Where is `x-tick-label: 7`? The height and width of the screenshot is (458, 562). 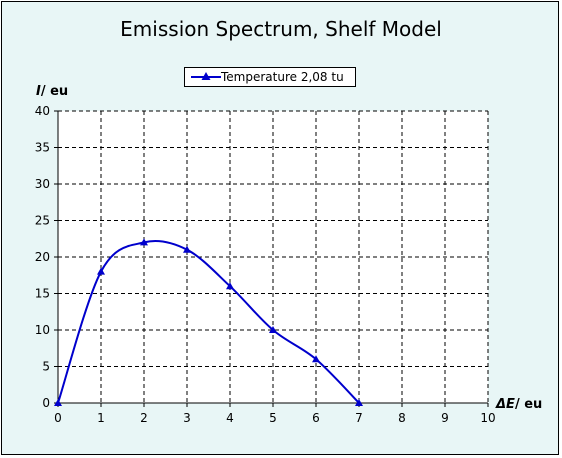
x-tick-label: 7 is located at coordinates (359, 418).